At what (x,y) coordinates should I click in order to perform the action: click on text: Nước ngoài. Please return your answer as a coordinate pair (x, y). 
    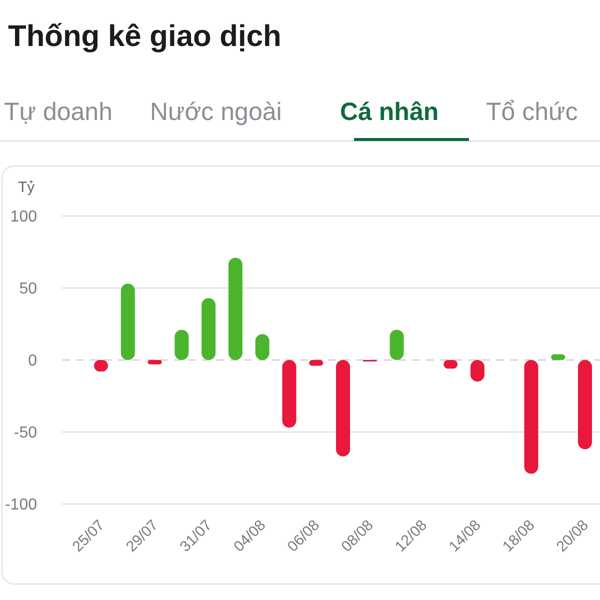
    Looking at the image, I should click on (216, 112).